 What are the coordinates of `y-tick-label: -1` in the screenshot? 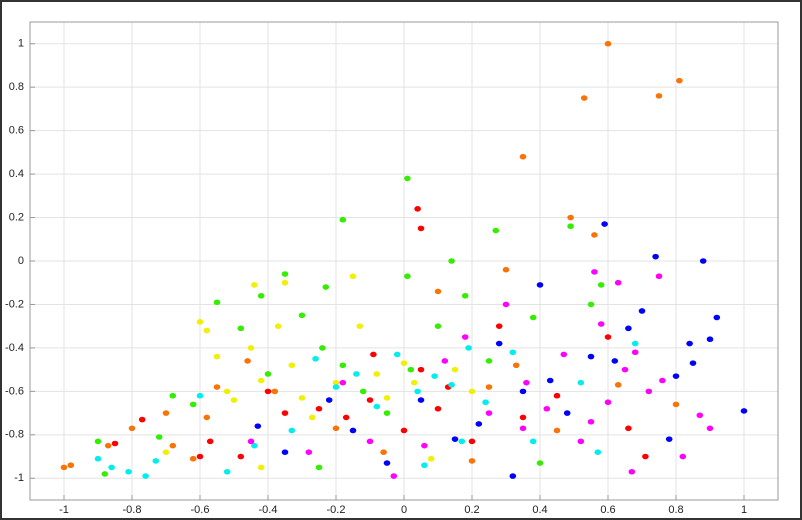 It's located at (19, 478).